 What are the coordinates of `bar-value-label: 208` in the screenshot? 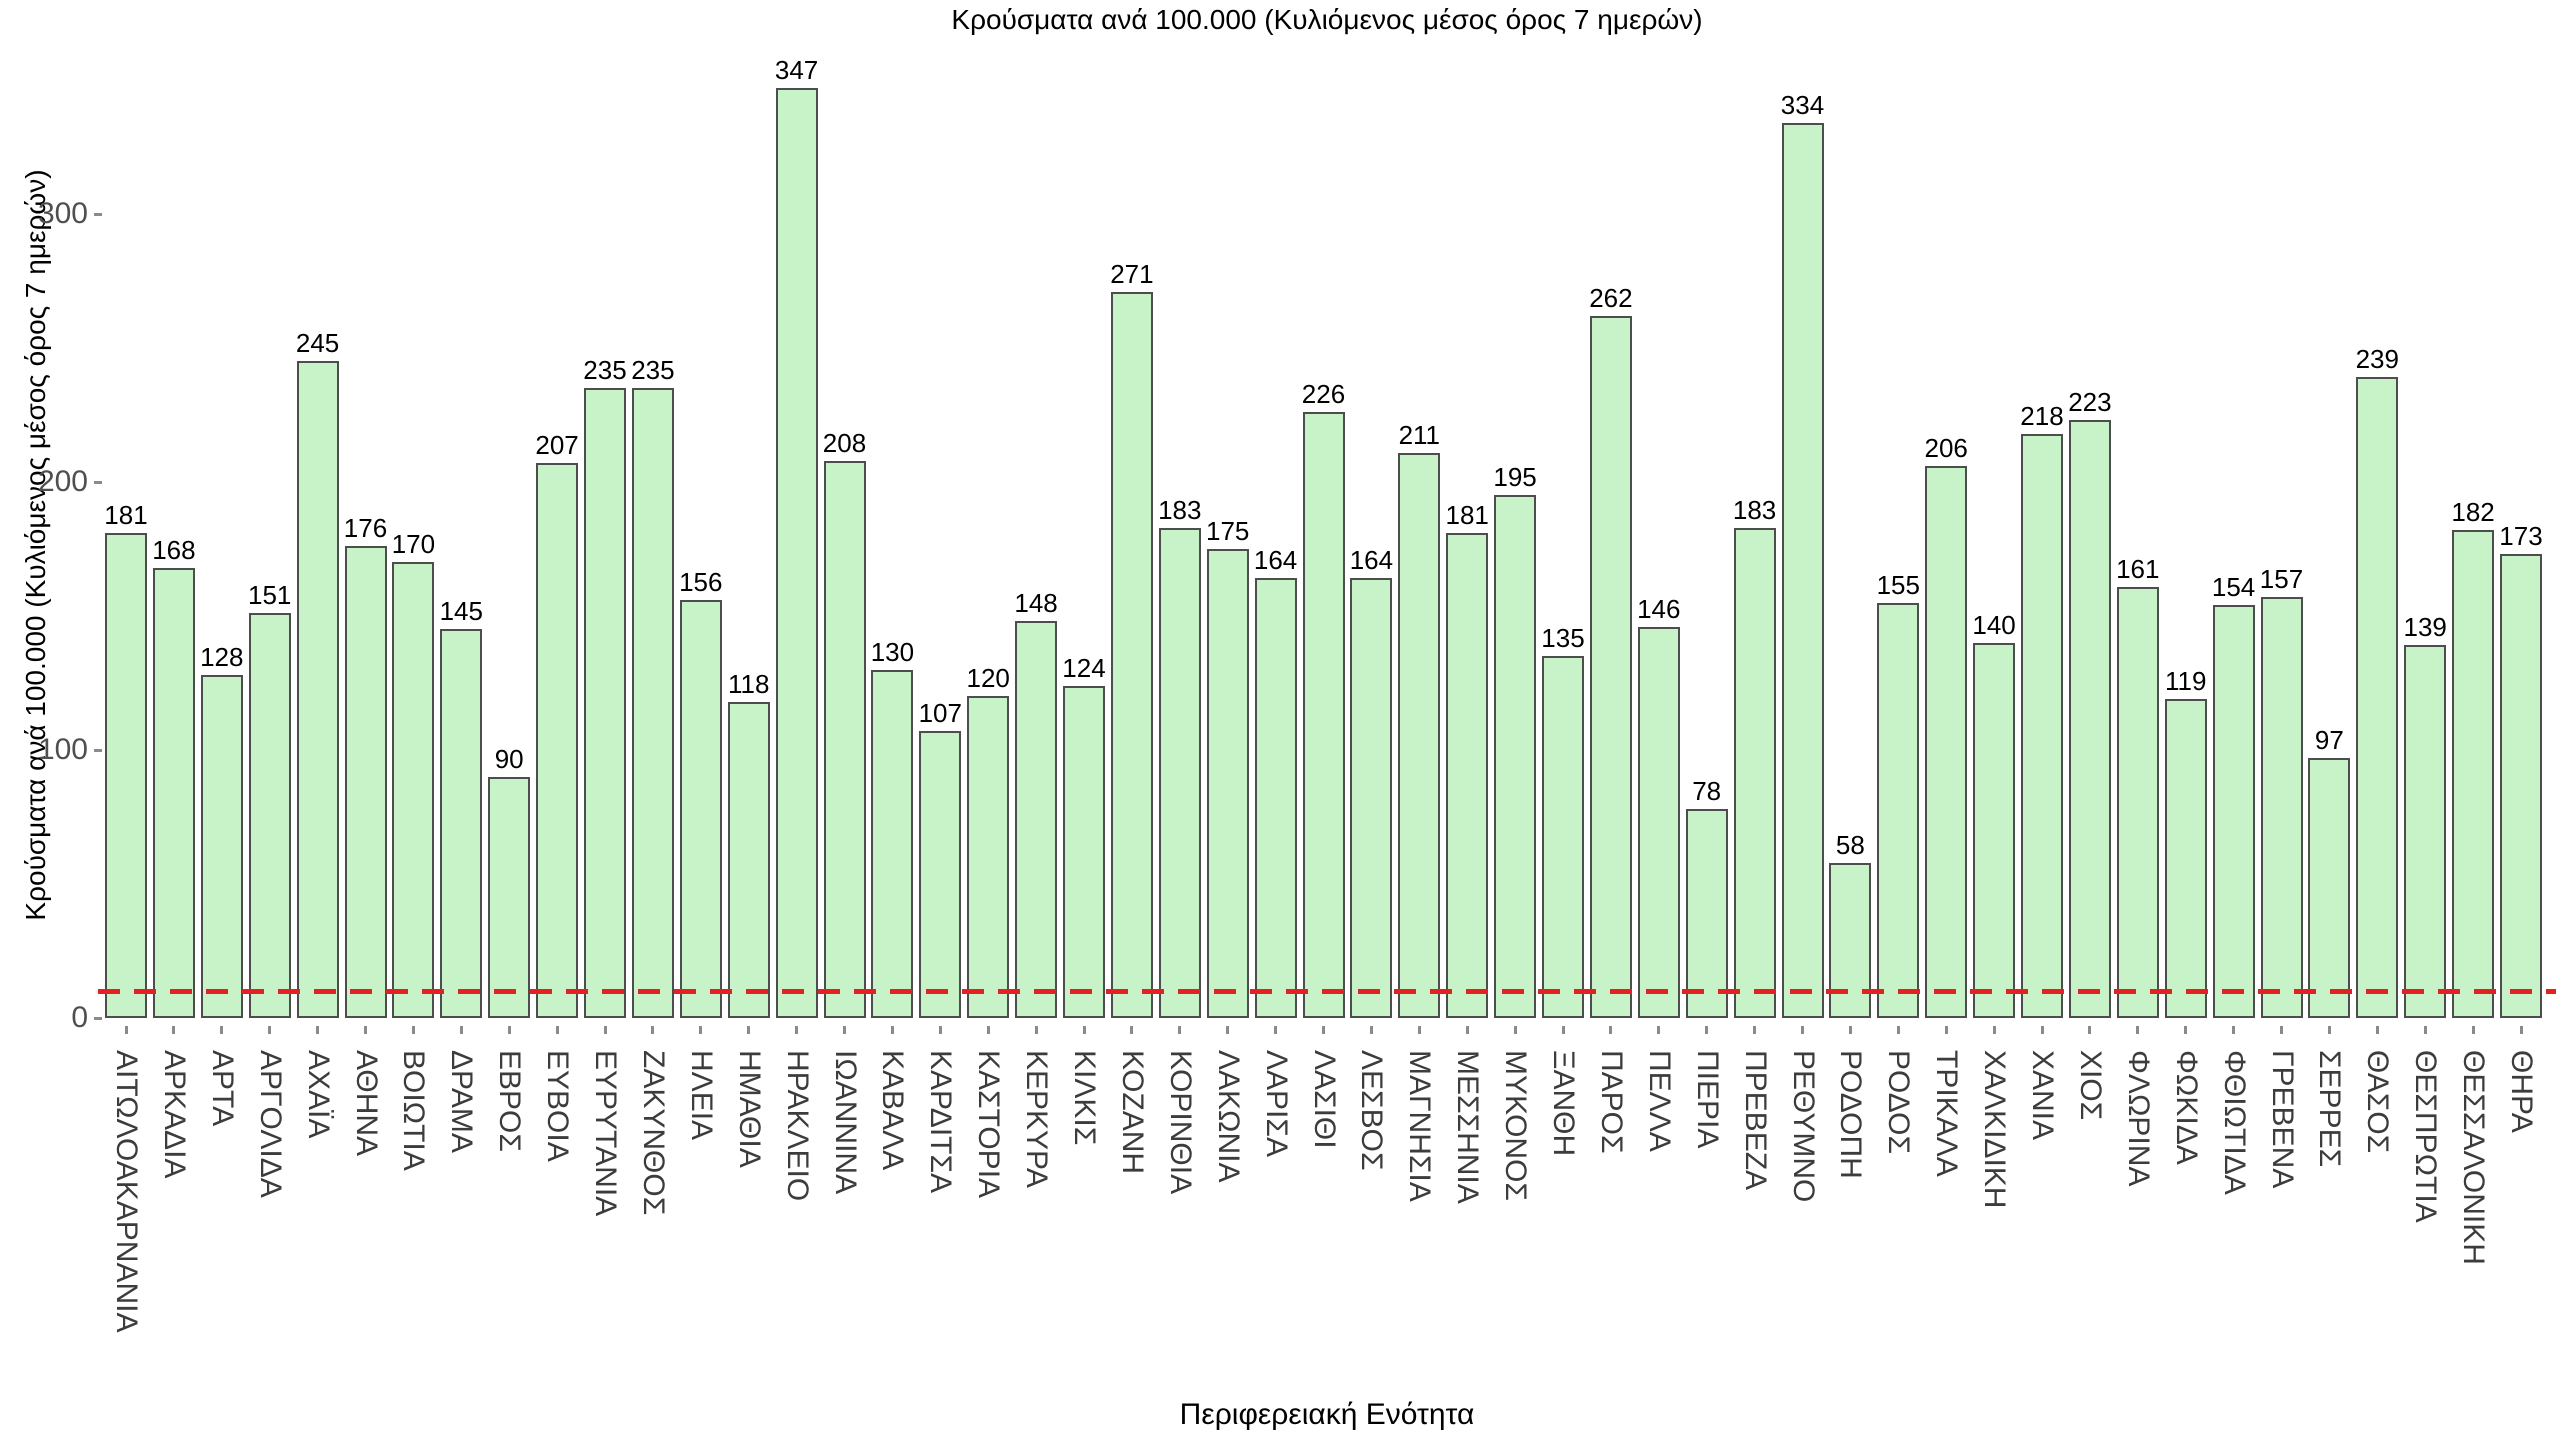 It's located at (844, 442).